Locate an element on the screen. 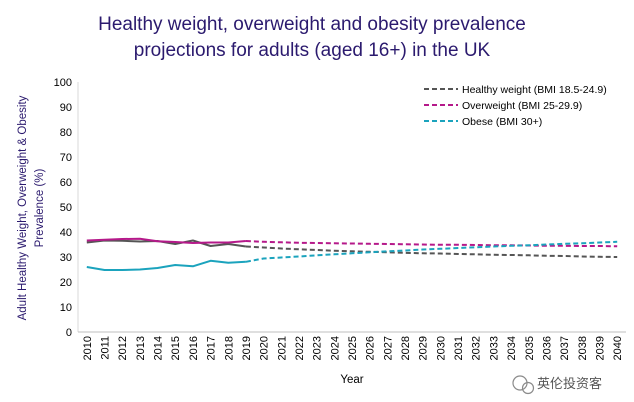 This screenshot has width=634, height=402. x-tick-label: 2010 is located at coordinates (88, 348).